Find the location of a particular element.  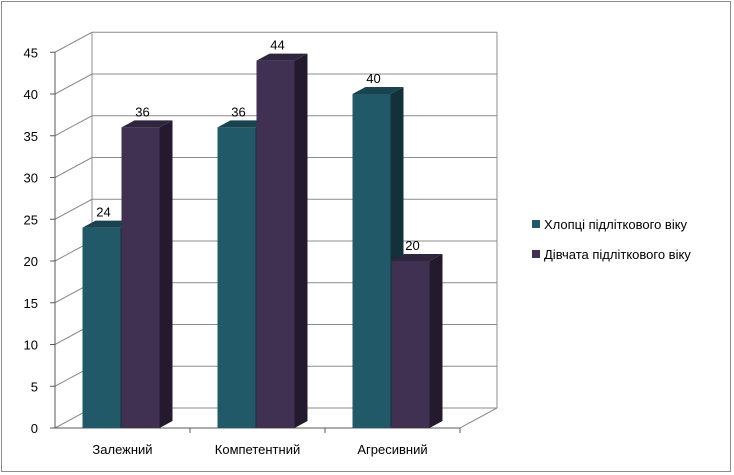

y-tick-label: 30 is located at coordinates (31, 178).